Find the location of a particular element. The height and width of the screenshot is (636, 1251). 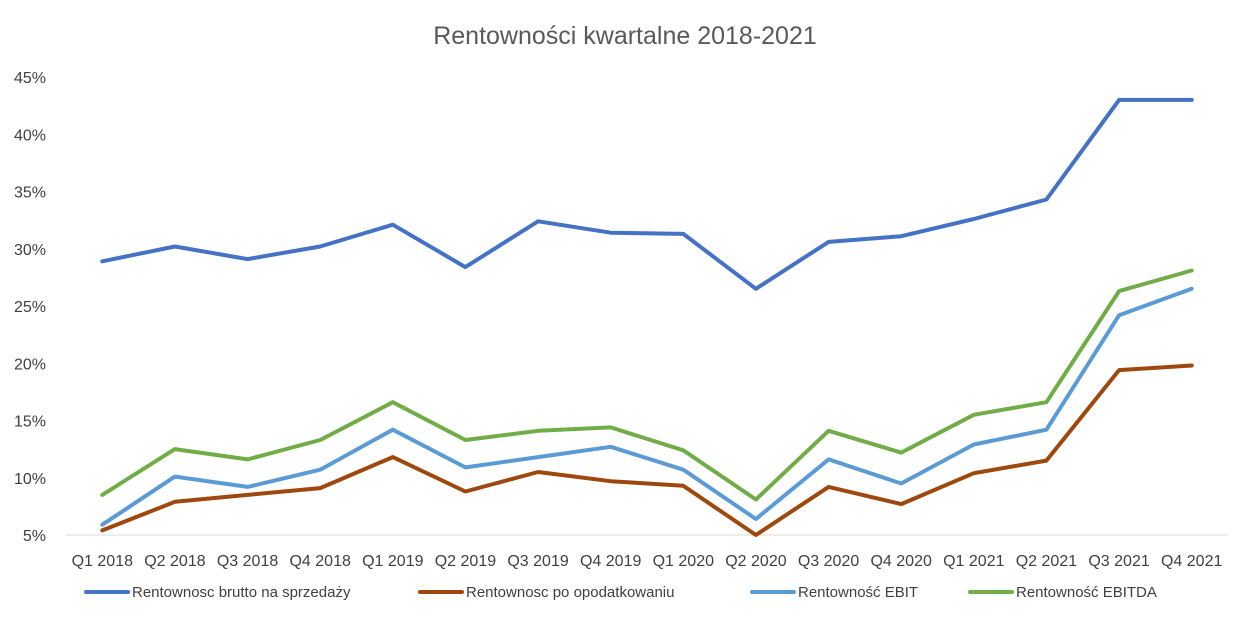

x-tick-label: Q2 2021 is located at coordinates (1046, 561).